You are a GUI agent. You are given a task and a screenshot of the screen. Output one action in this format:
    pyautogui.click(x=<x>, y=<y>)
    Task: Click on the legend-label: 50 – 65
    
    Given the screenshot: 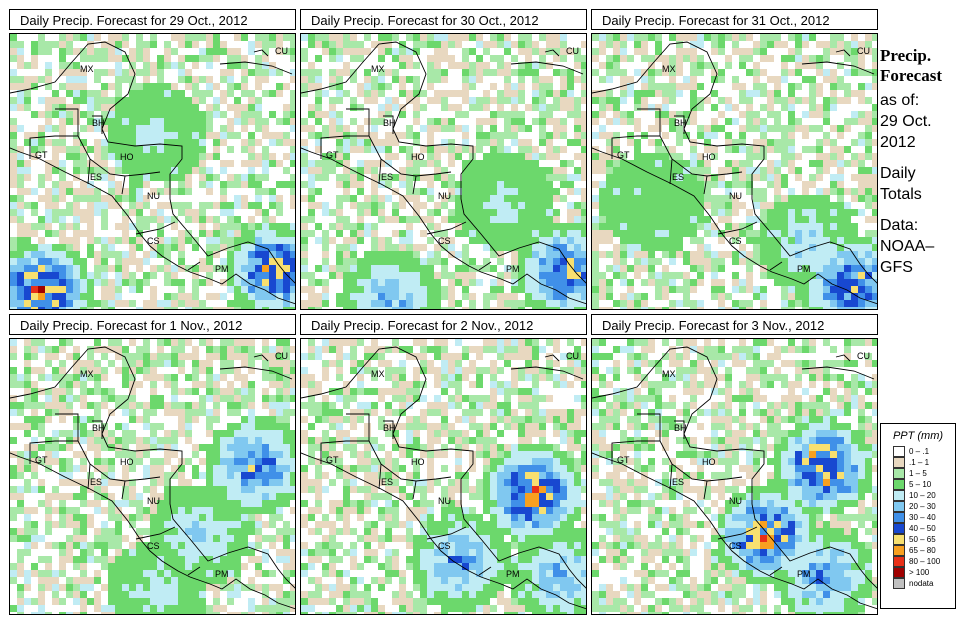 What is the action you would take?
    pyautogui.click(x=922, y=539)
    